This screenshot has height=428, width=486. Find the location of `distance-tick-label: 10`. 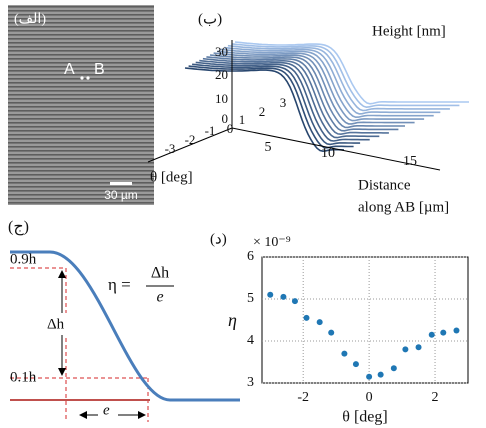

distance-tick-label: 10 is located at coordinates (328, 153).